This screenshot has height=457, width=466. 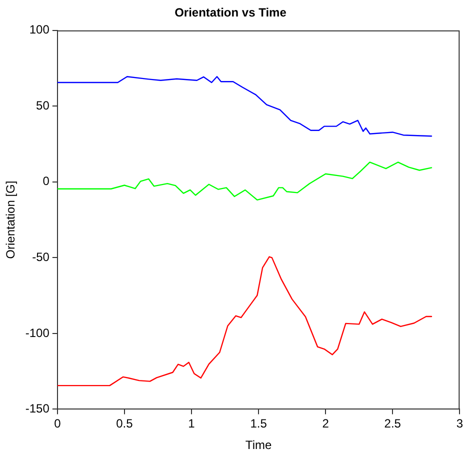 I want to click on x-axis-title: Time, so click(x=258, y=445).